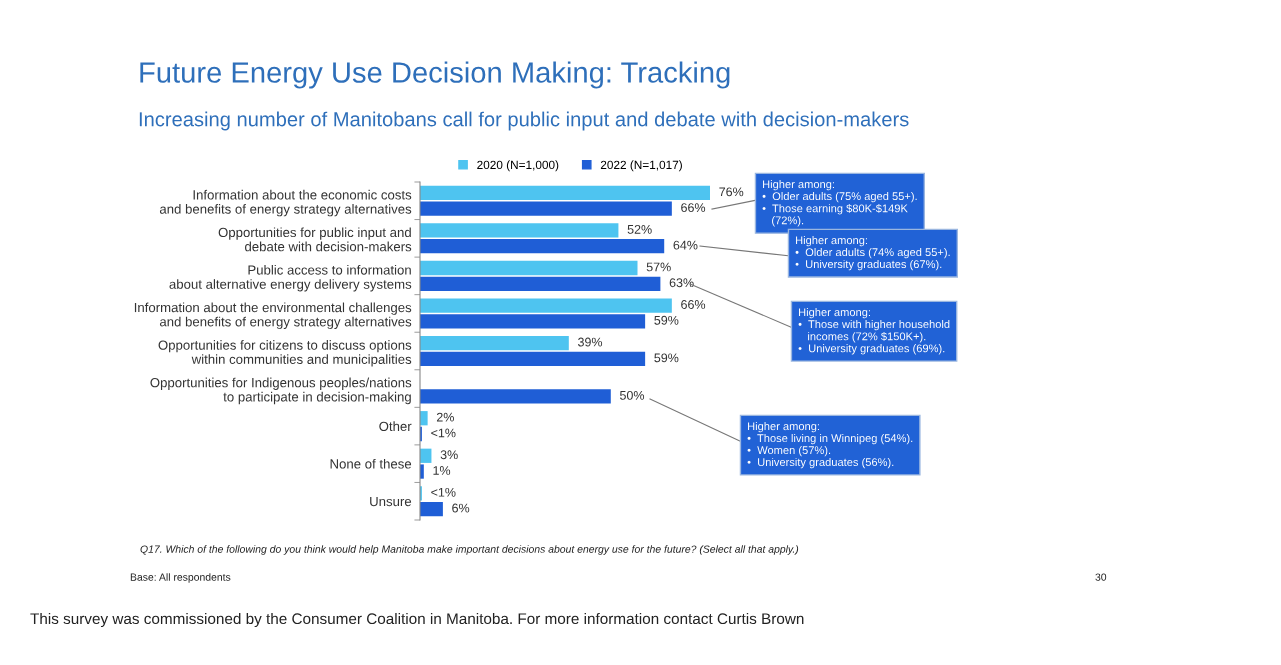 This screenshot has width=1281, height=665. What do you see at coordinates (639, 229) in the screenshot?
I see `data-label: 52%` at bounding box center [639, 229].